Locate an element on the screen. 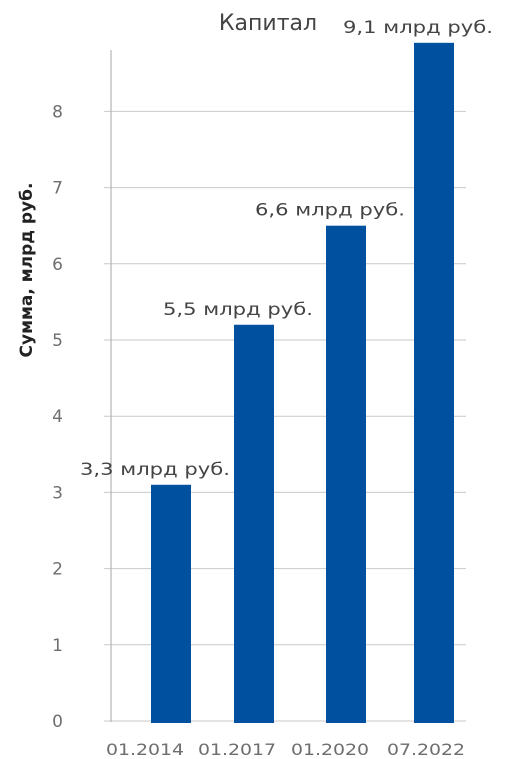 This screenshot has width=521, height=759. y-tick-label-1: 1 is located at coordinates (57, 646).